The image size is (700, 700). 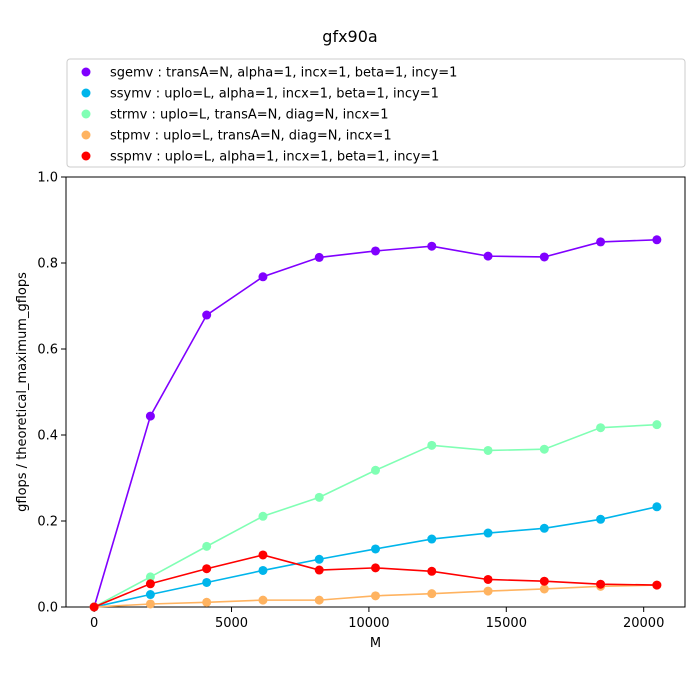 What do you see at coordinates (368, 623) in the screenshot?
I see `x-tick-label: 10000` at bounding box center [368, 623].